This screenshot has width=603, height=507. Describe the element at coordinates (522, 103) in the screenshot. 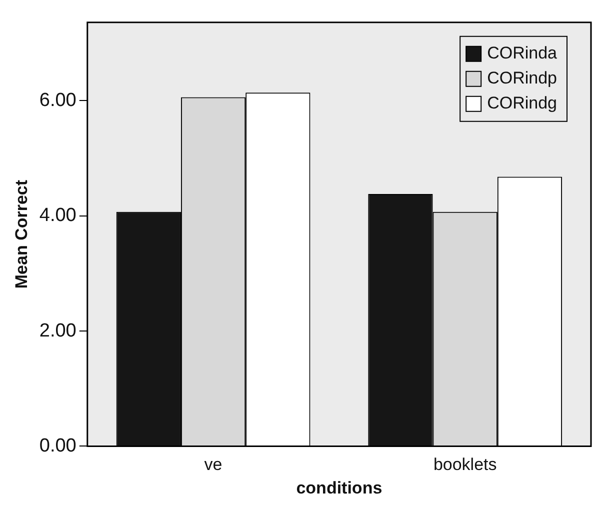

I see `legend-label: CORindg` at that location.